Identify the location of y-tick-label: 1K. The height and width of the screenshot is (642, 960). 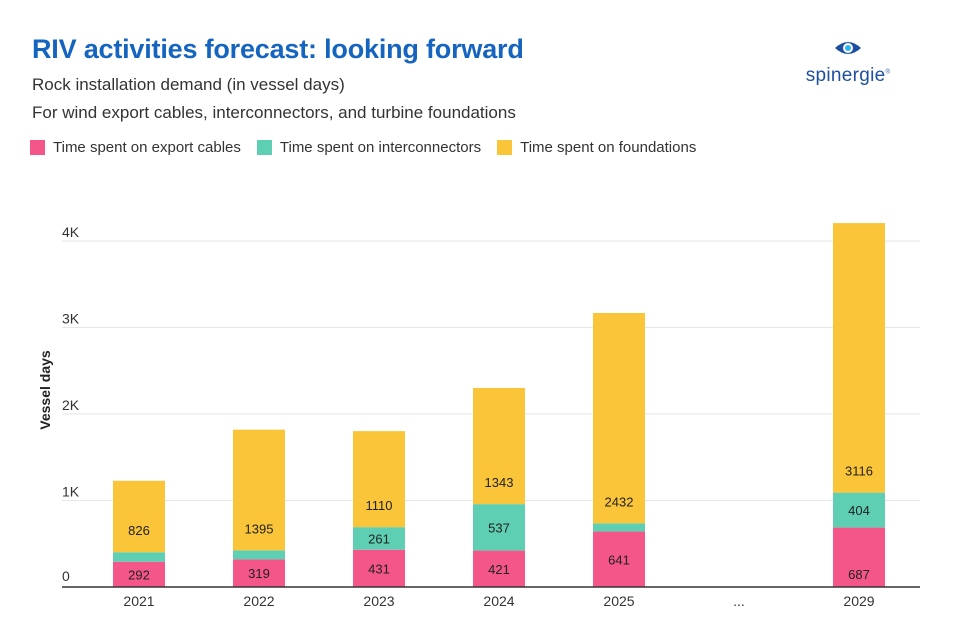
(71, 492).